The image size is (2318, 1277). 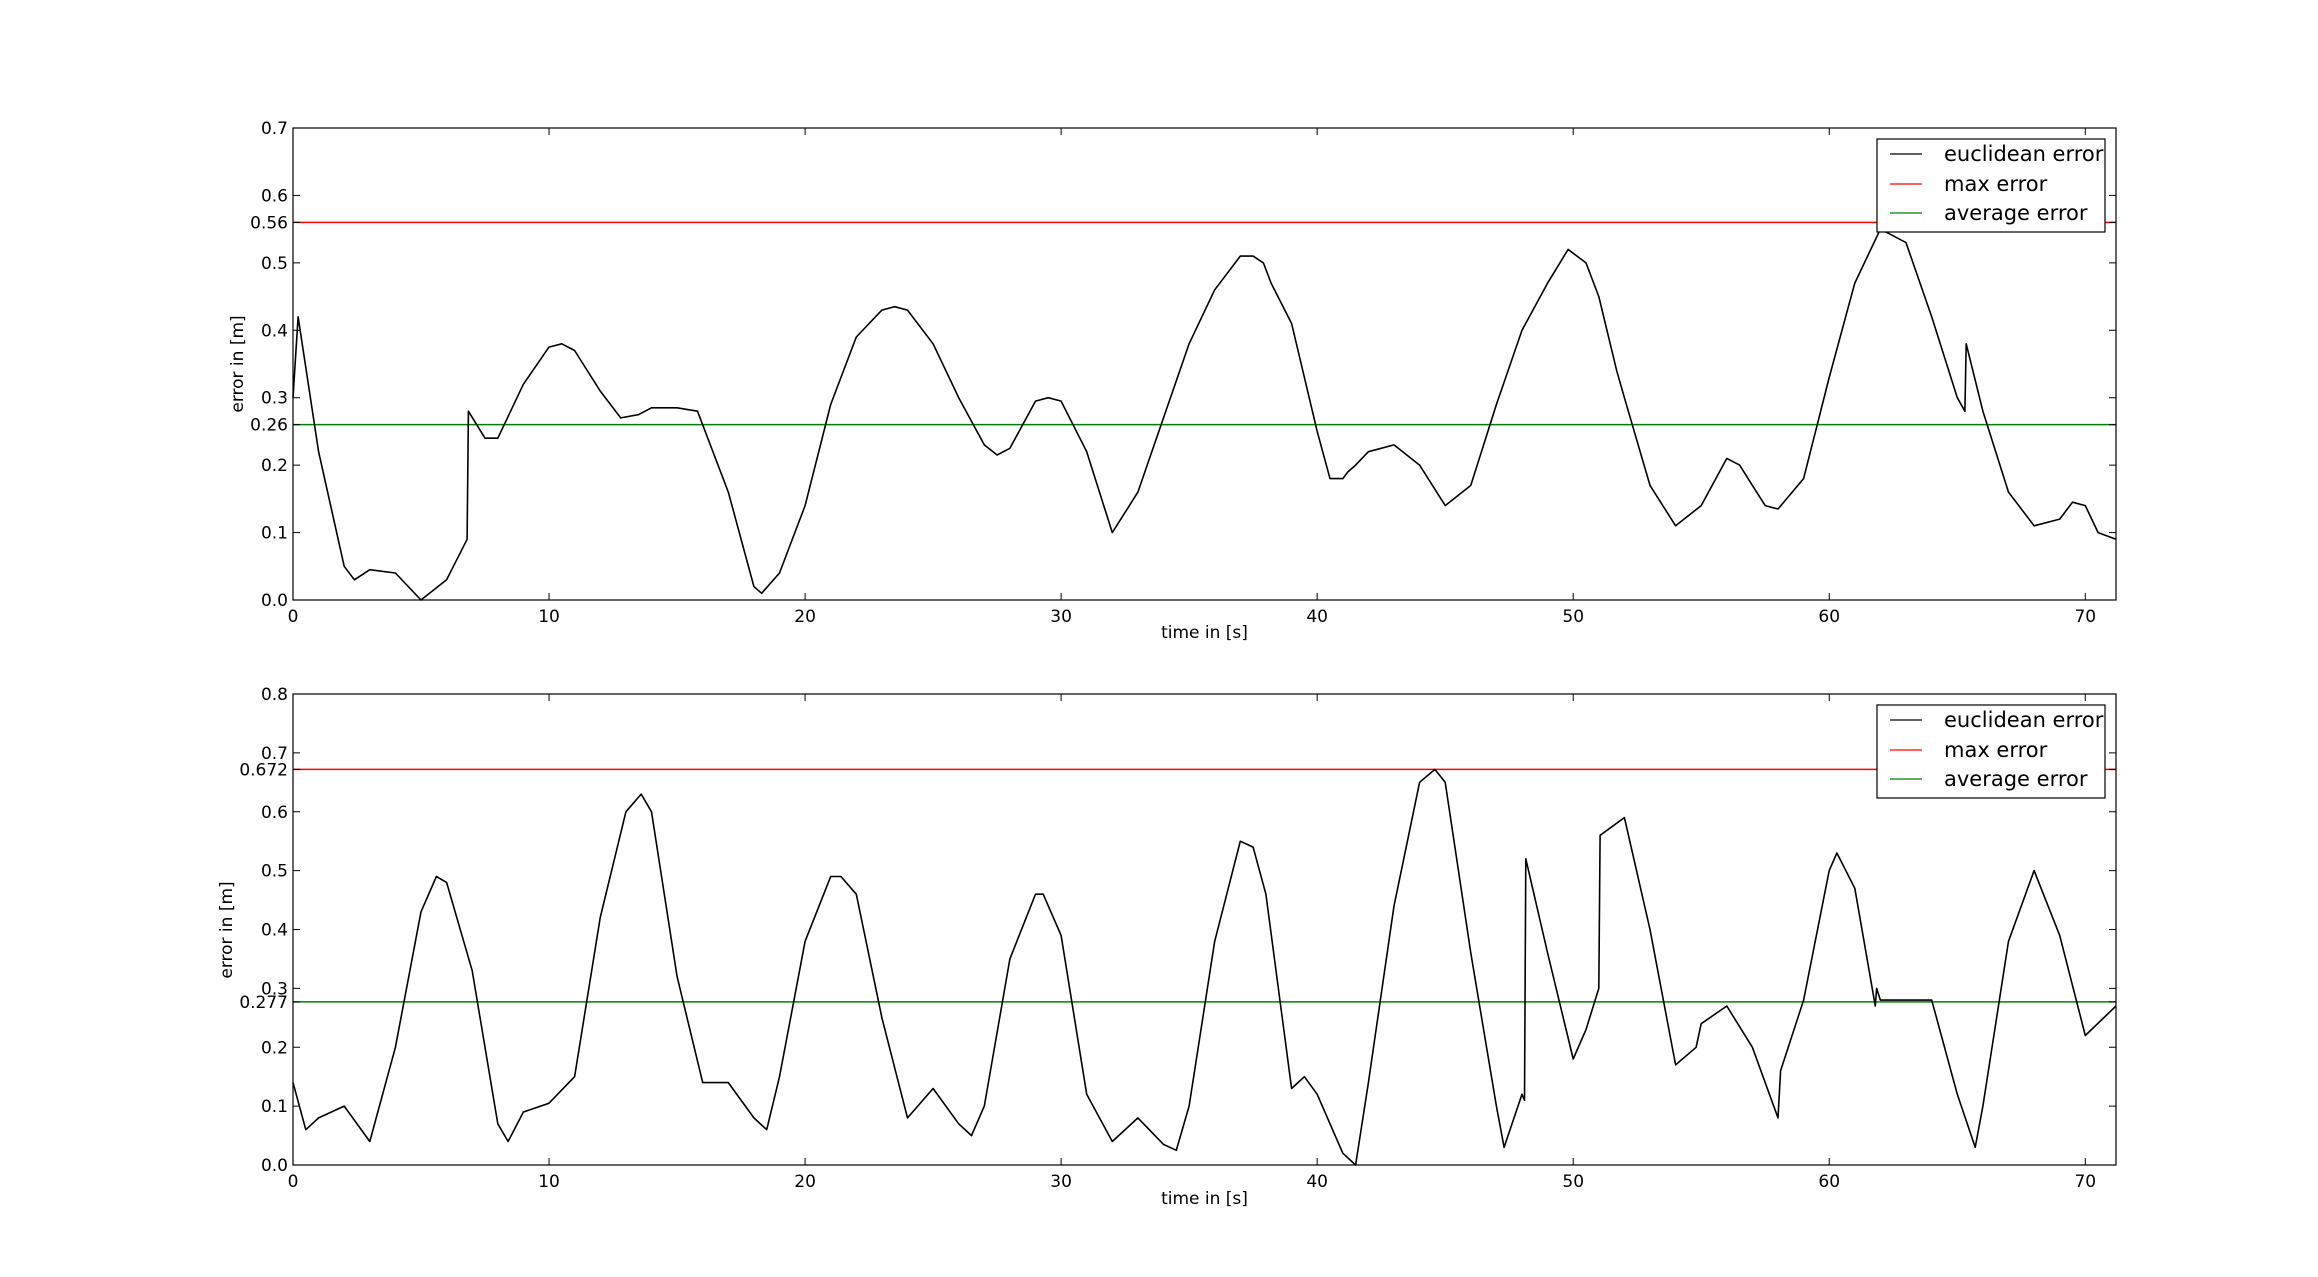 What do you see at coordinates (274, 399) in the screenshot?
I see `top-ytick-label: 0.3` at bounding box center [274, 399].